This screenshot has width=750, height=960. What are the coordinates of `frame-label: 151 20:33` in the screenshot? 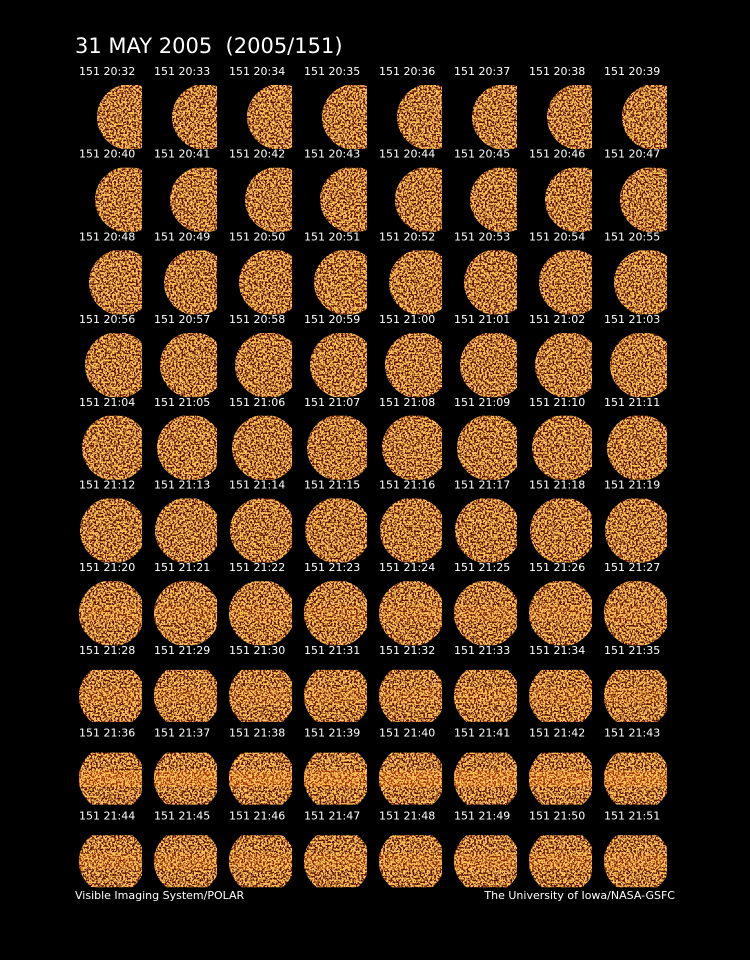 It's located at (182, 71).